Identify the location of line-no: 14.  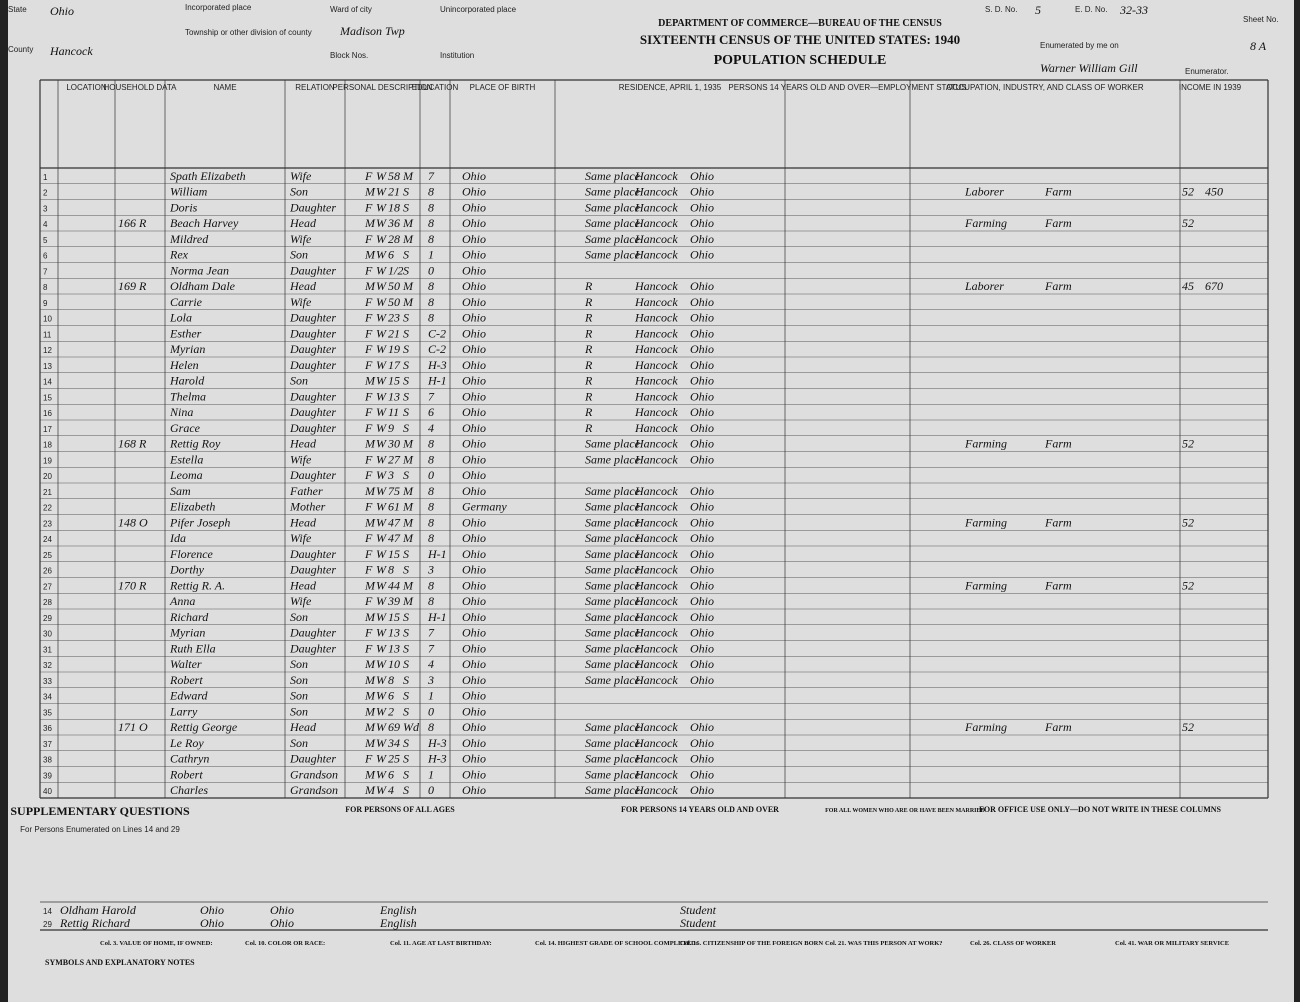
(47, 382).